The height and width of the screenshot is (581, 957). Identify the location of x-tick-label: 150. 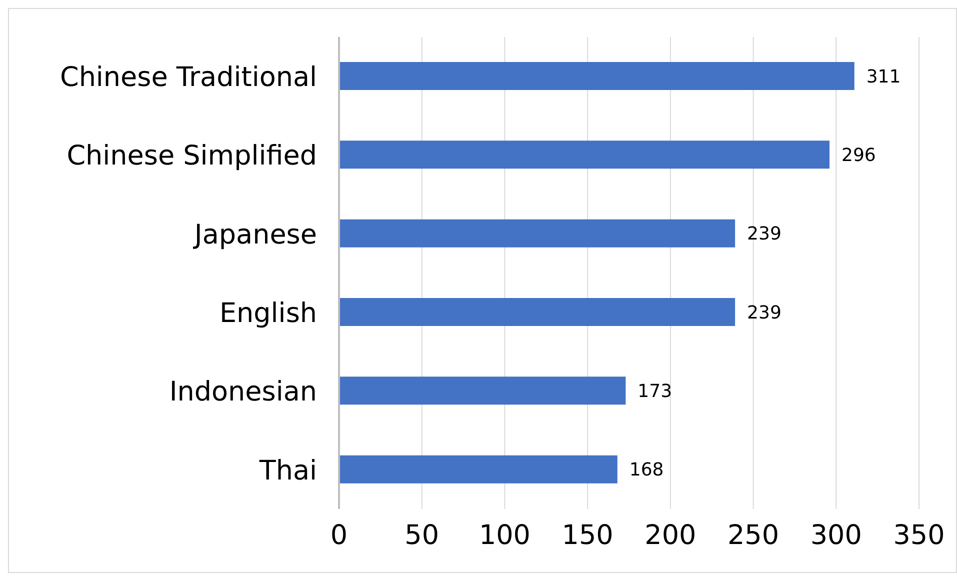
(588, 536).